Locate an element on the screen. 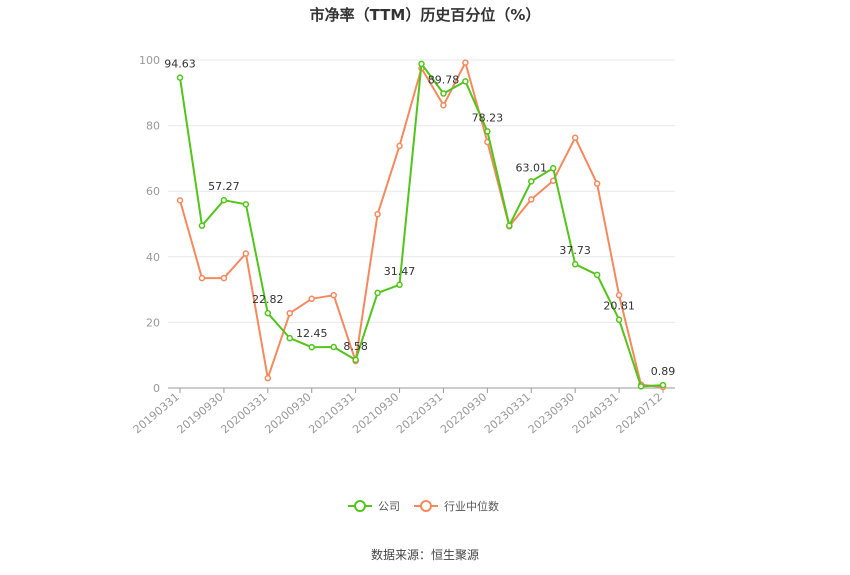 The image size is (850, 575). x-tick-label: 20200930 is located at coordinates (287, 413).